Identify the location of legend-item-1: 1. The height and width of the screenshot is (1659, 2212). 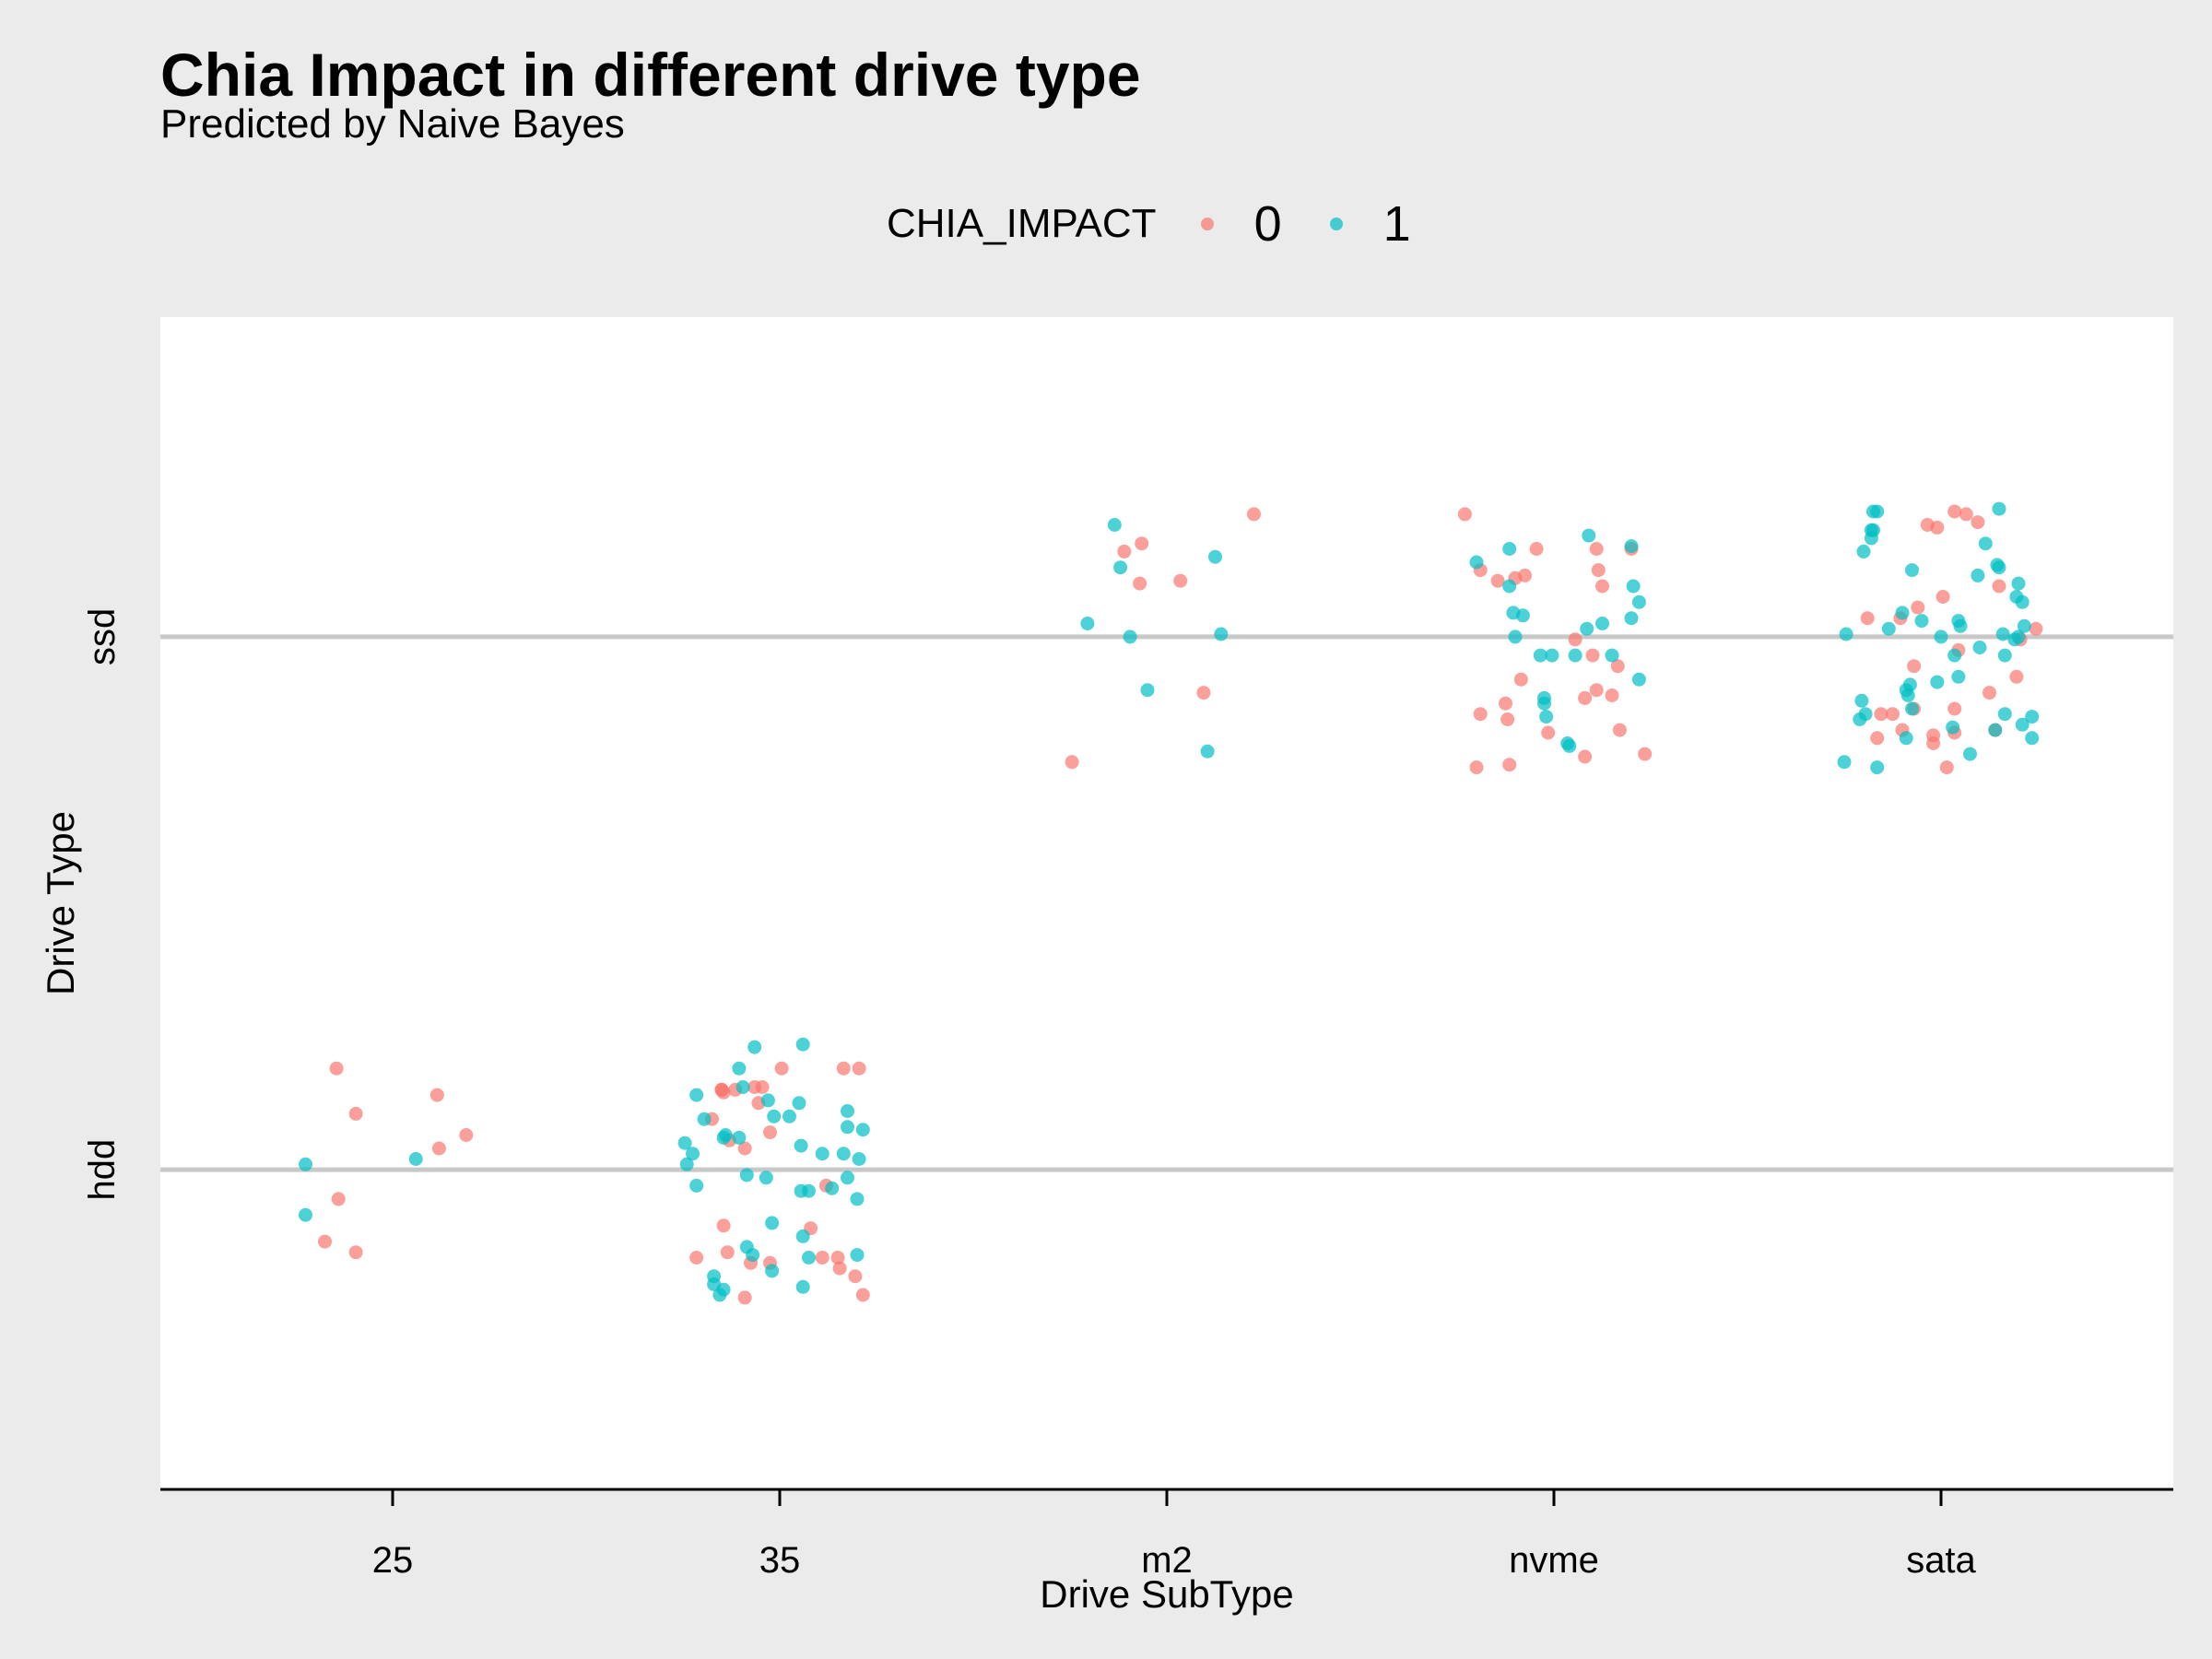
(1370, 224).